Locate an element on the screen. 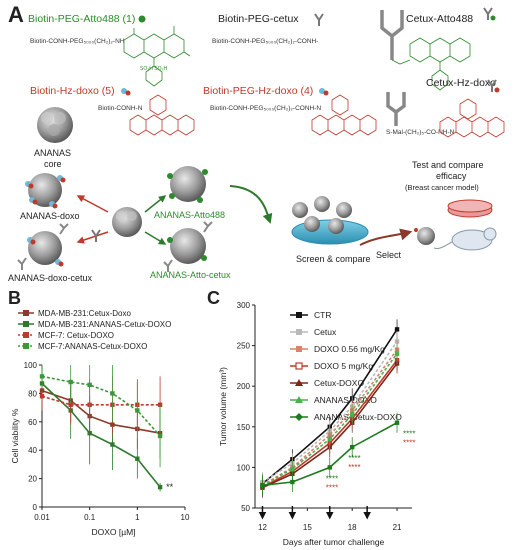 This screenshot has height=550, width=515. biotin-hz-formula: Biotin-CONH-N is located at coordinates (120, 108).